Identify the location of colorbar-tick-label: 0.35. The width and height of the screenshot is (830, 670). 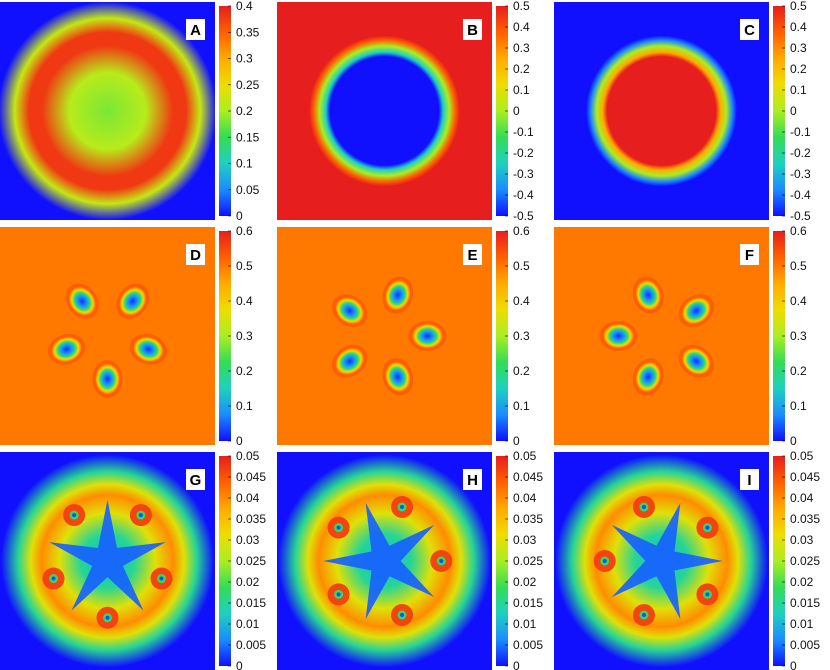
(248, 32).